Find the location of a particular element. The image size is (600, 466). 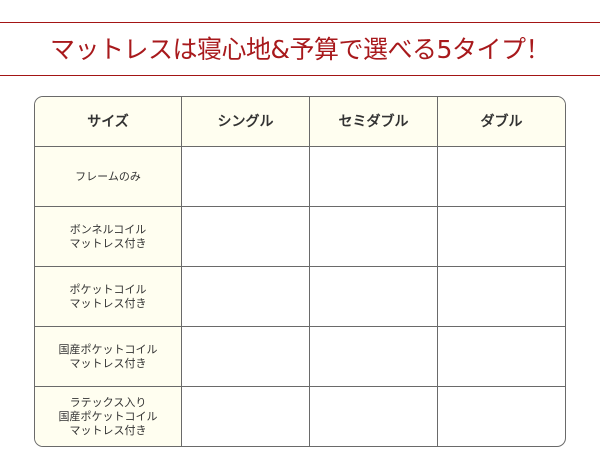

row-label-line: ラテックス入り is located at coordinates (108, 402).